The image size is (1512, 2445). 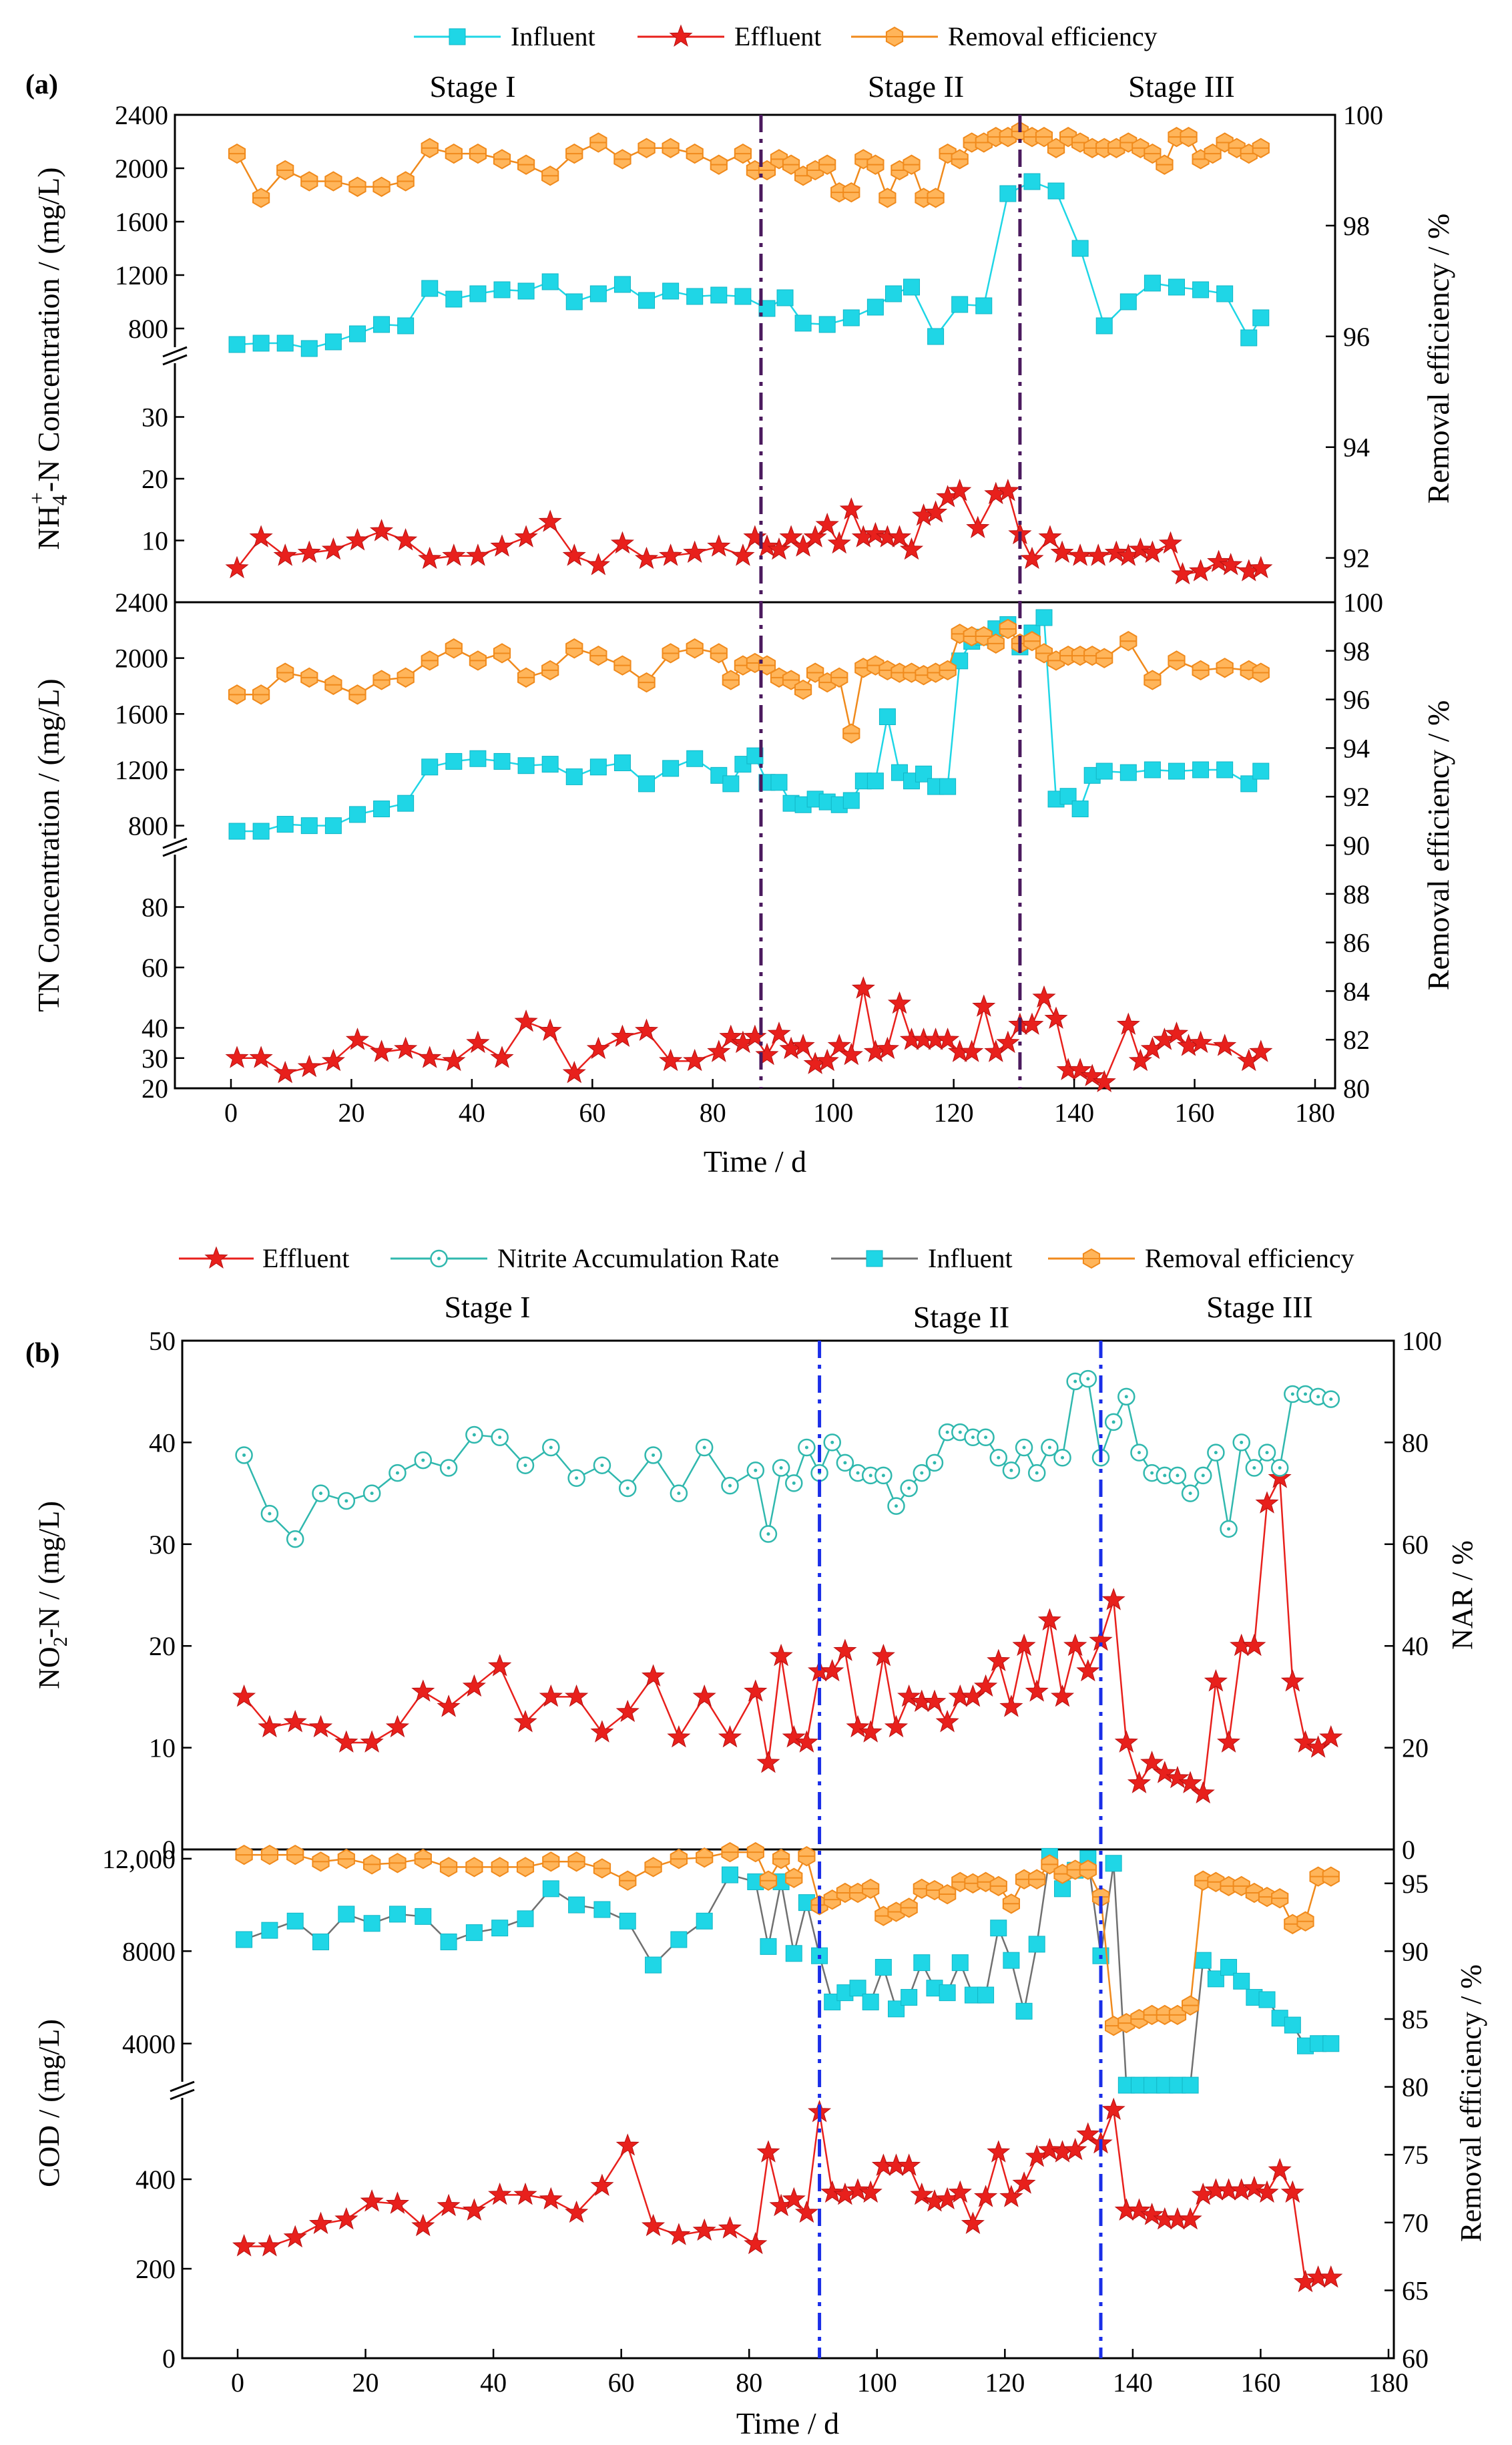 I want to click on x-axis-b-tick-label-5: 100, so click(x=877, y=2383).